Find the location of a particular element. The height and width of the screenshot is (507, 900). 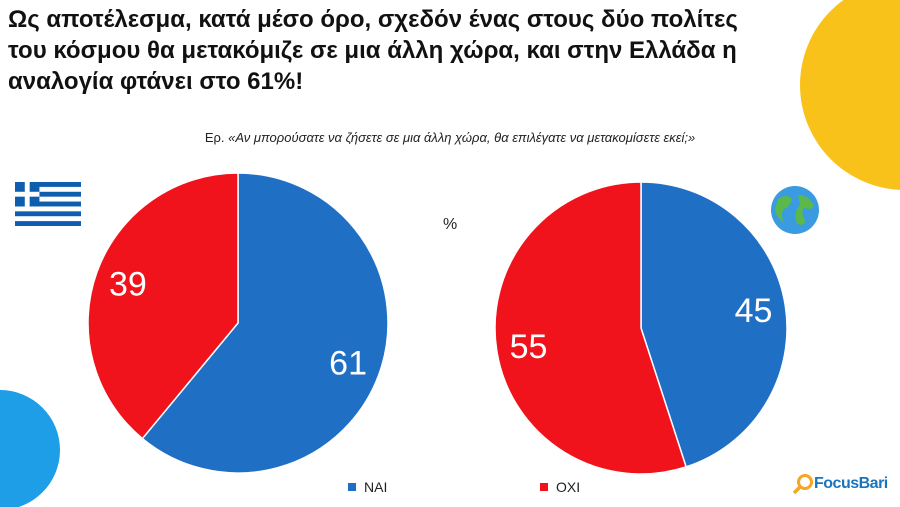

pie2-label-nai: 45 is located at coordinates (754, 311).